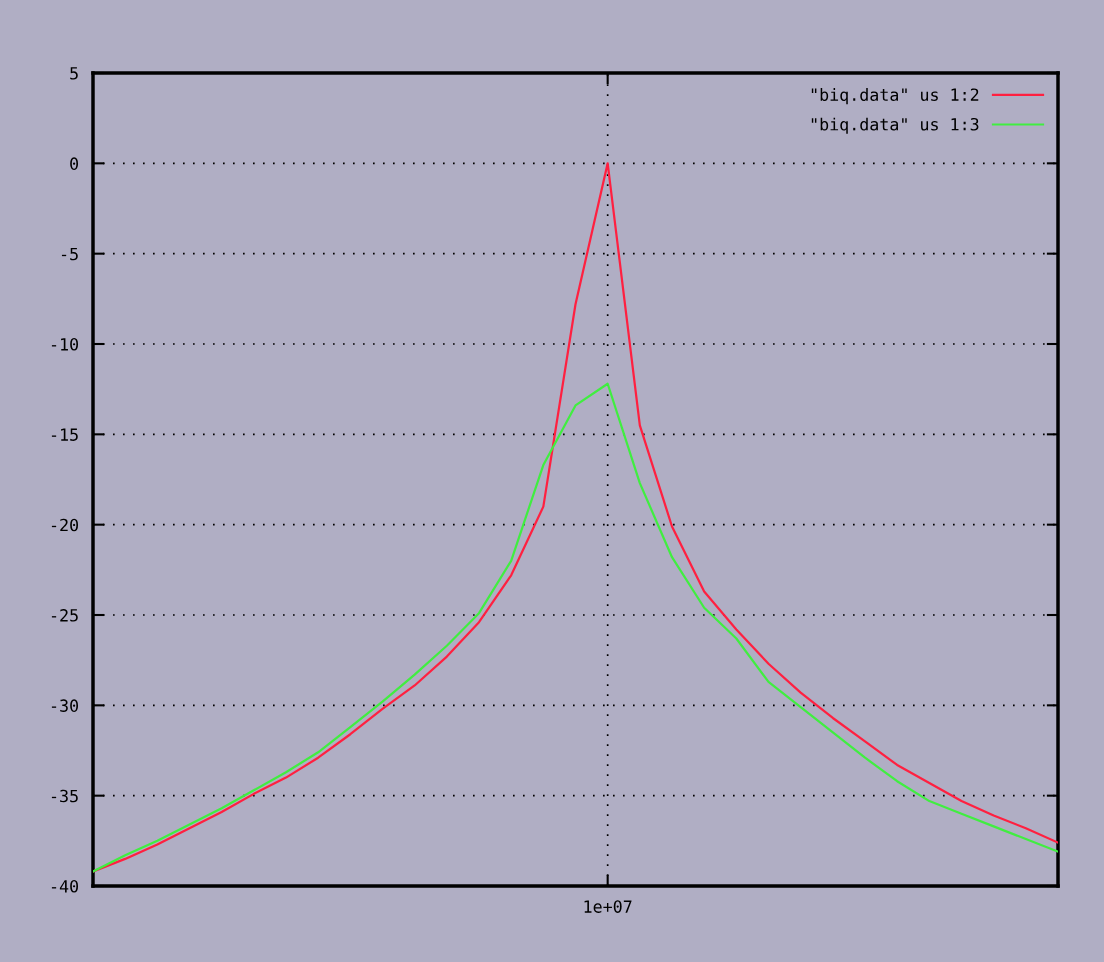 Image resolution: width=1104 pixels, height=962 pixels. Describe the element at coordinates (895, 96) in the screenshot. I see `legend-label: "biq.data" us 1:2` at that location.